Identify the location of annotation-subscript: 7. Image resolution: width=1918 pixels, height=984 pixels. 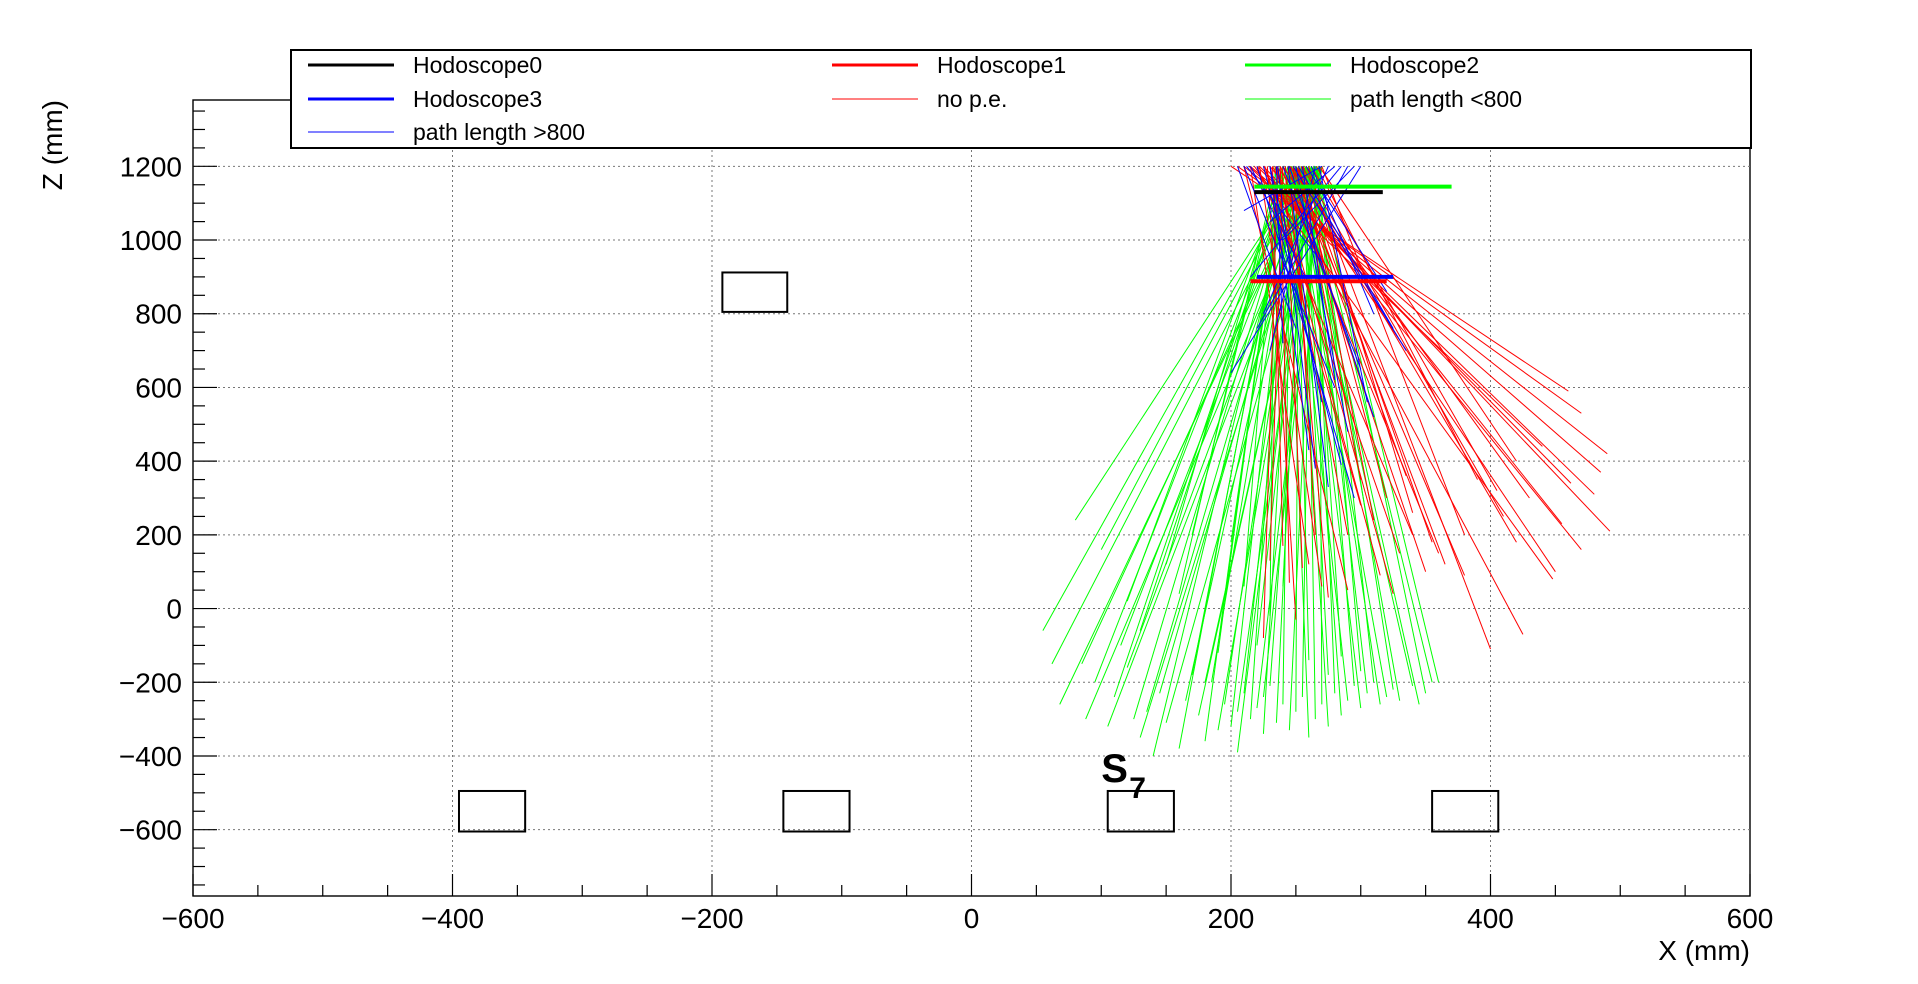
(1137, 788).